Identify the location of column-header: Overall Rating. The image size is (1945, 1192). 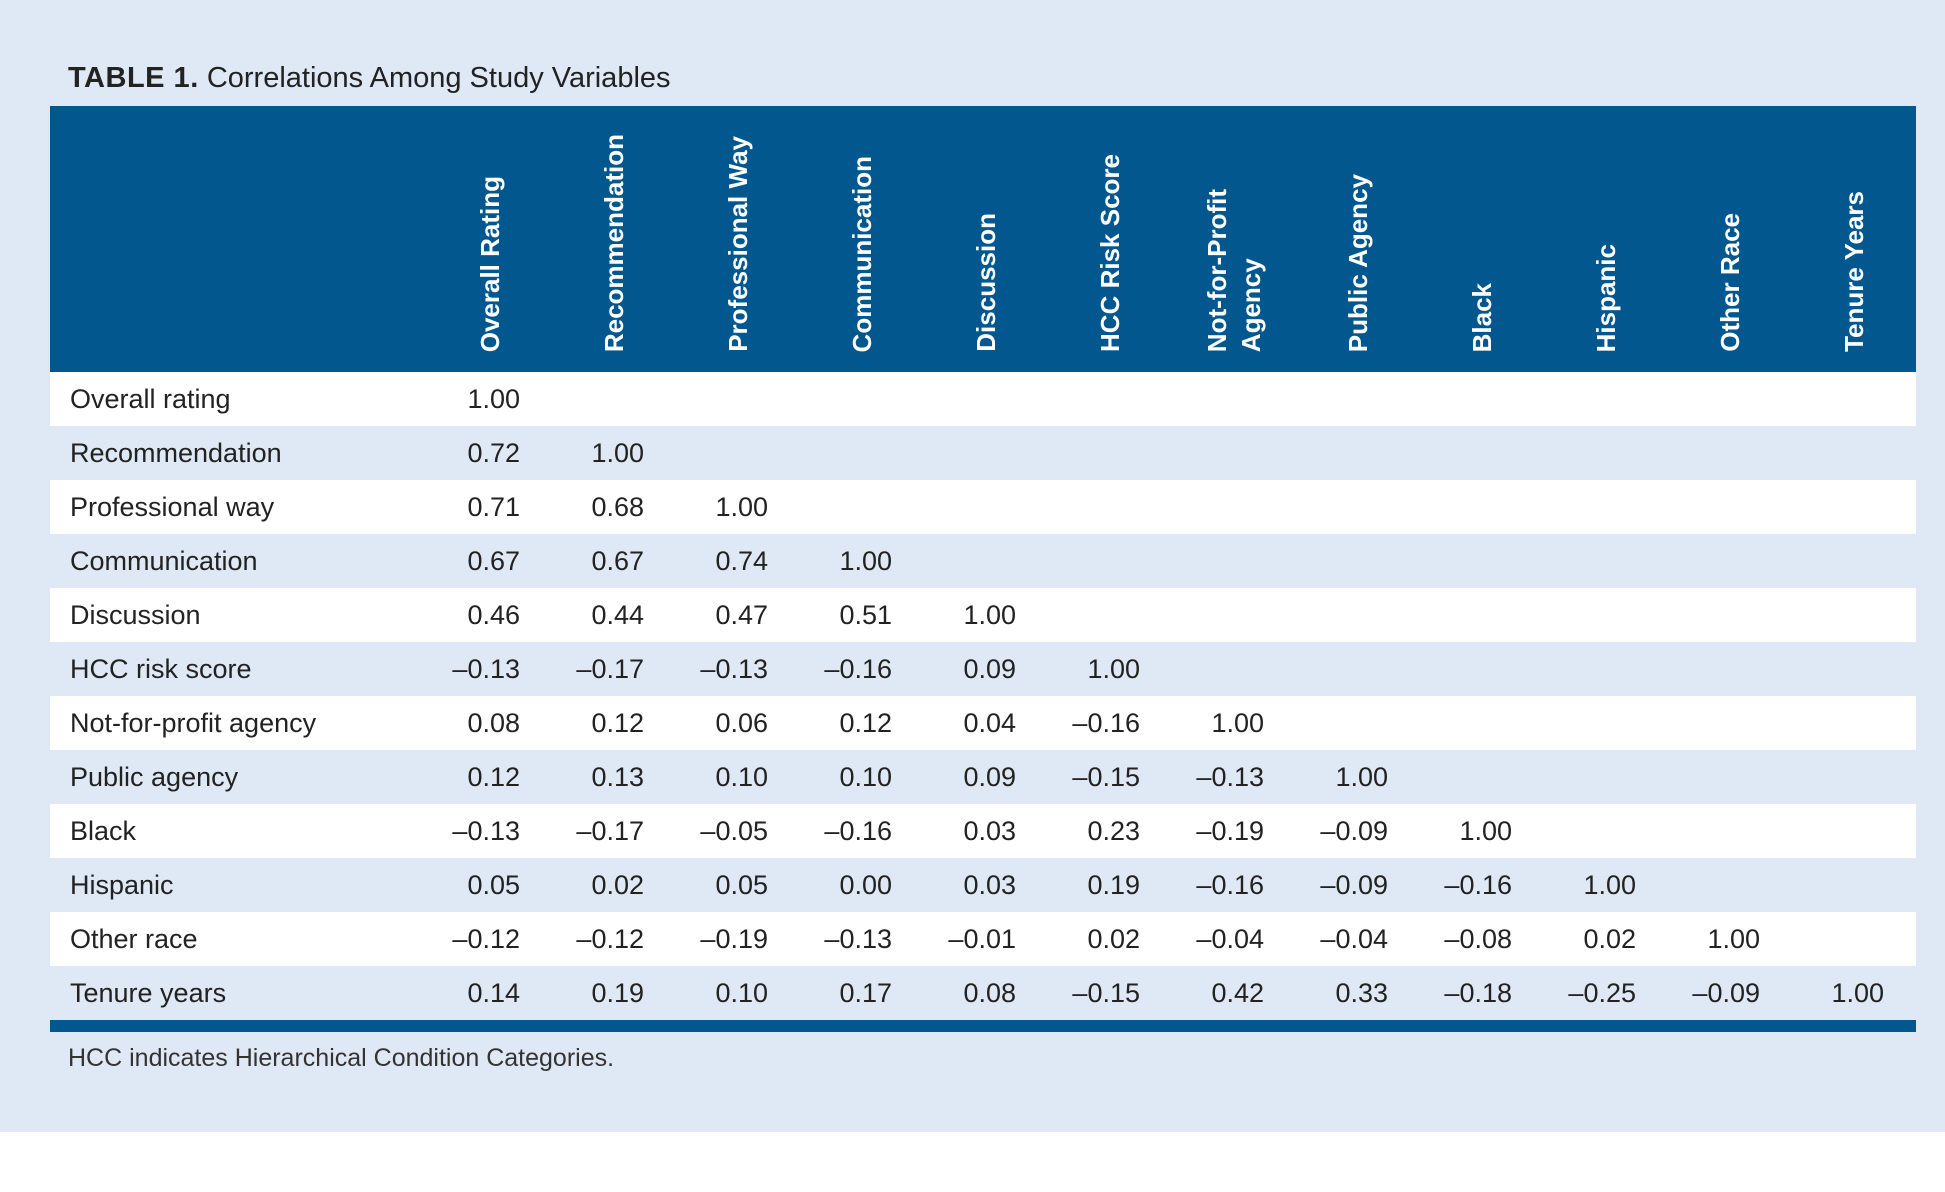
(490, 239).